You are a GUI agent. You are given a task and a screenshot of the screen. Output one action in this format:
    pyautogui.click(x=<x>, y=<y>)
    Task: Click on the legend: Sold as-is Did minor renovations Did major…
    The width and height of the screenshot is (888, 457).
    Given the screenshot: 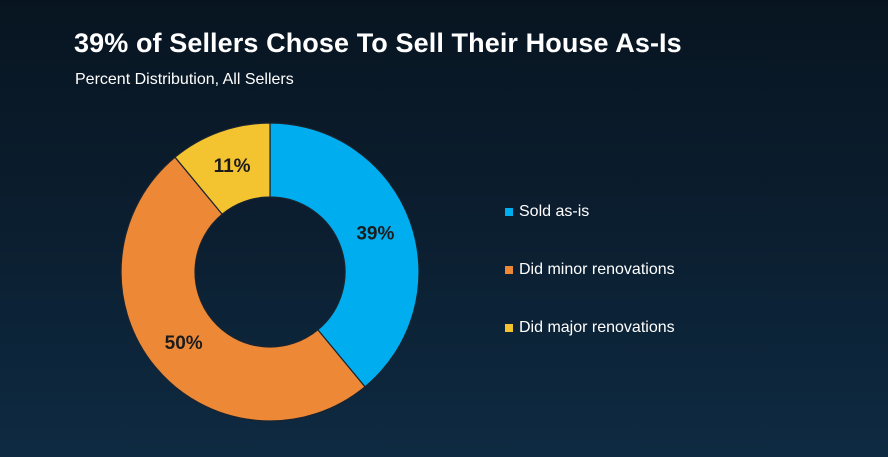 What is the action you would take?
    pyautogui.click(x=590, y=289)
    